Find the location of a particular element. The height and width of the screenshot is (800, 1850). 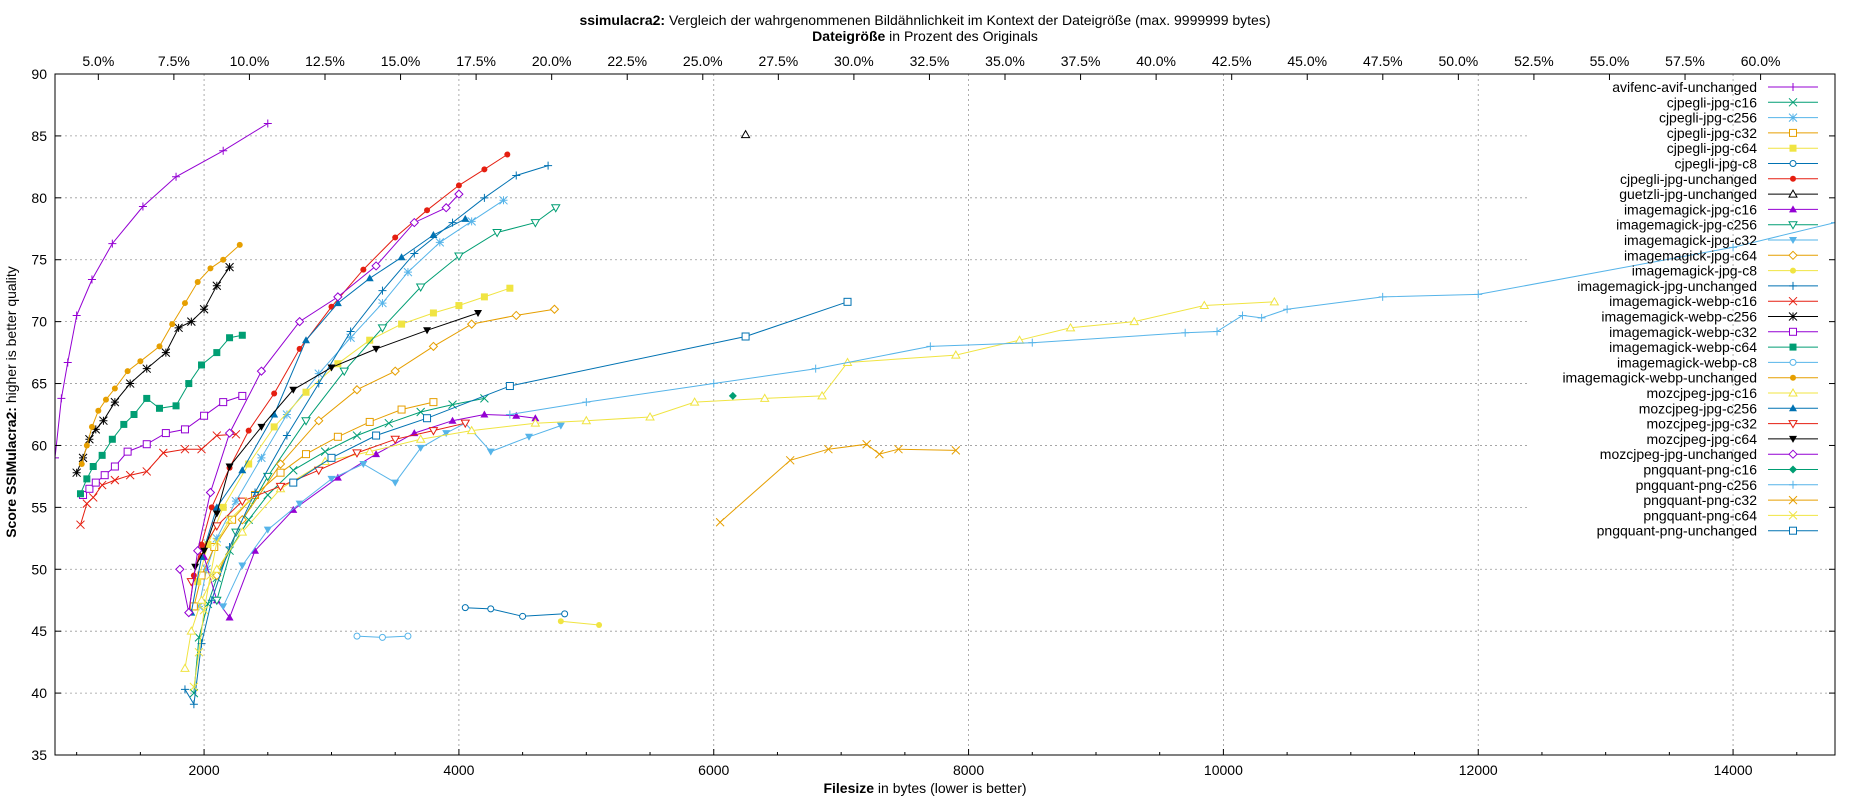

series-imagemagick-jpg-c8 is located at coordinates (580, 623).